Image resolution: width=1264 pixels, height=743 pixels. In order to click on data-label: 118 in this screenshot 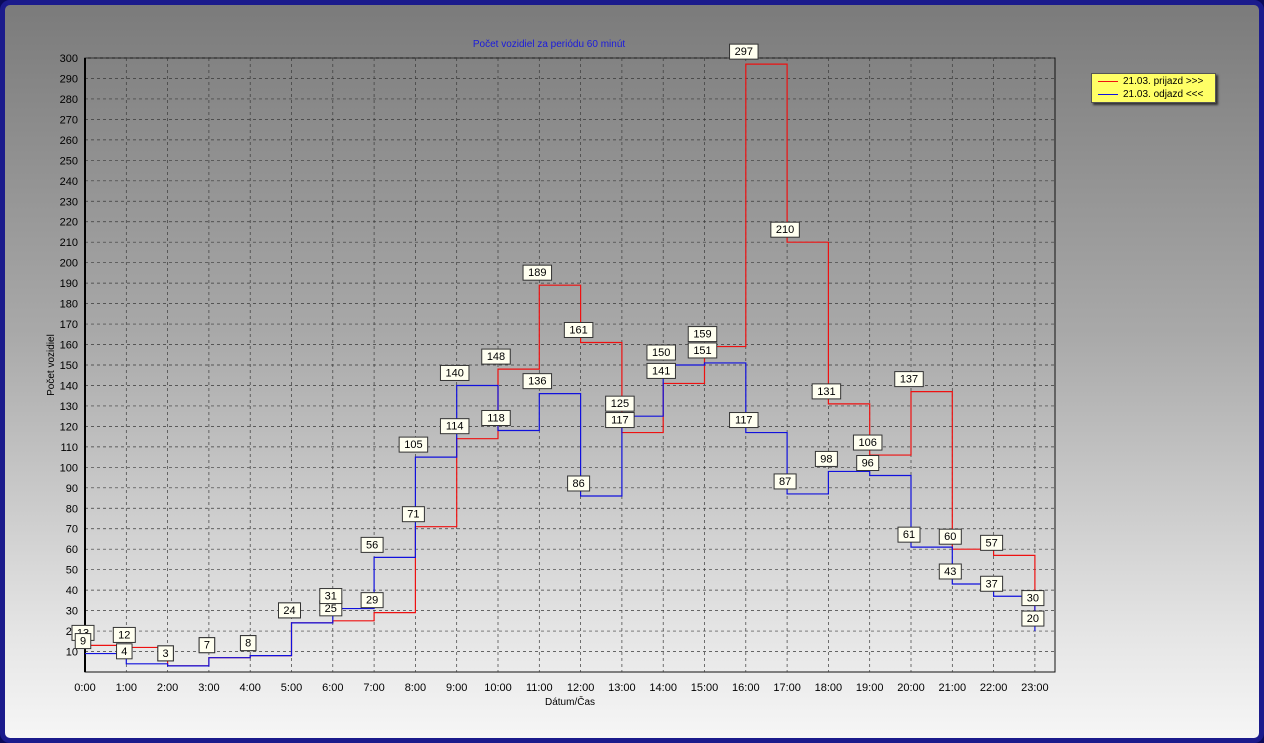, I will do `click(496, 417)`.